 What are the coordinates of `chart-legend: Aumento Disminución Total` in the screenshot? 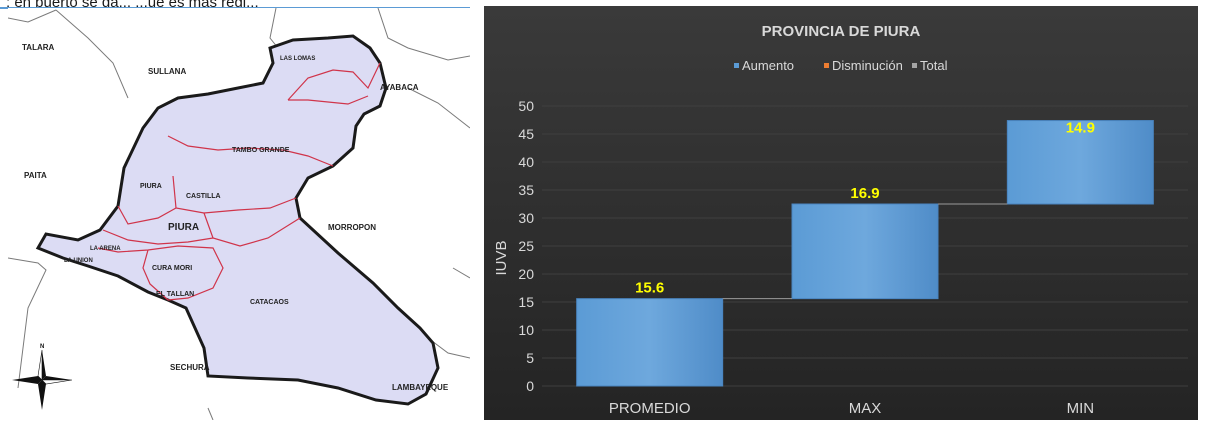 It's located at (841, 65).